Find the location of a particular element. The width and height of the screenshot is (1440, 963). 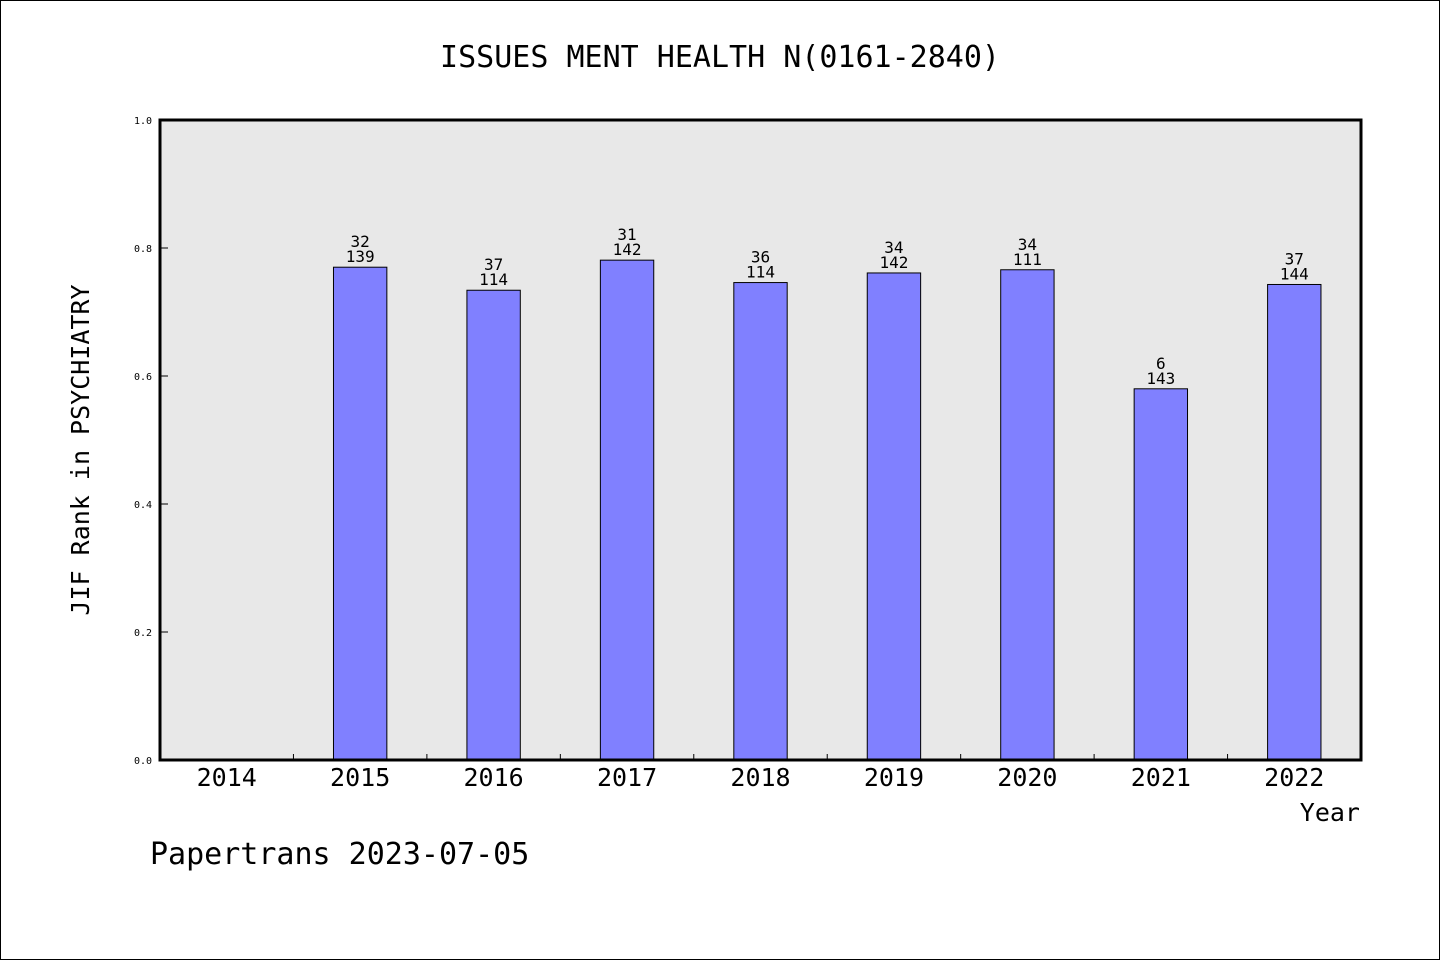

x-tick-label: 2016 is located at coordinates (494, 777).